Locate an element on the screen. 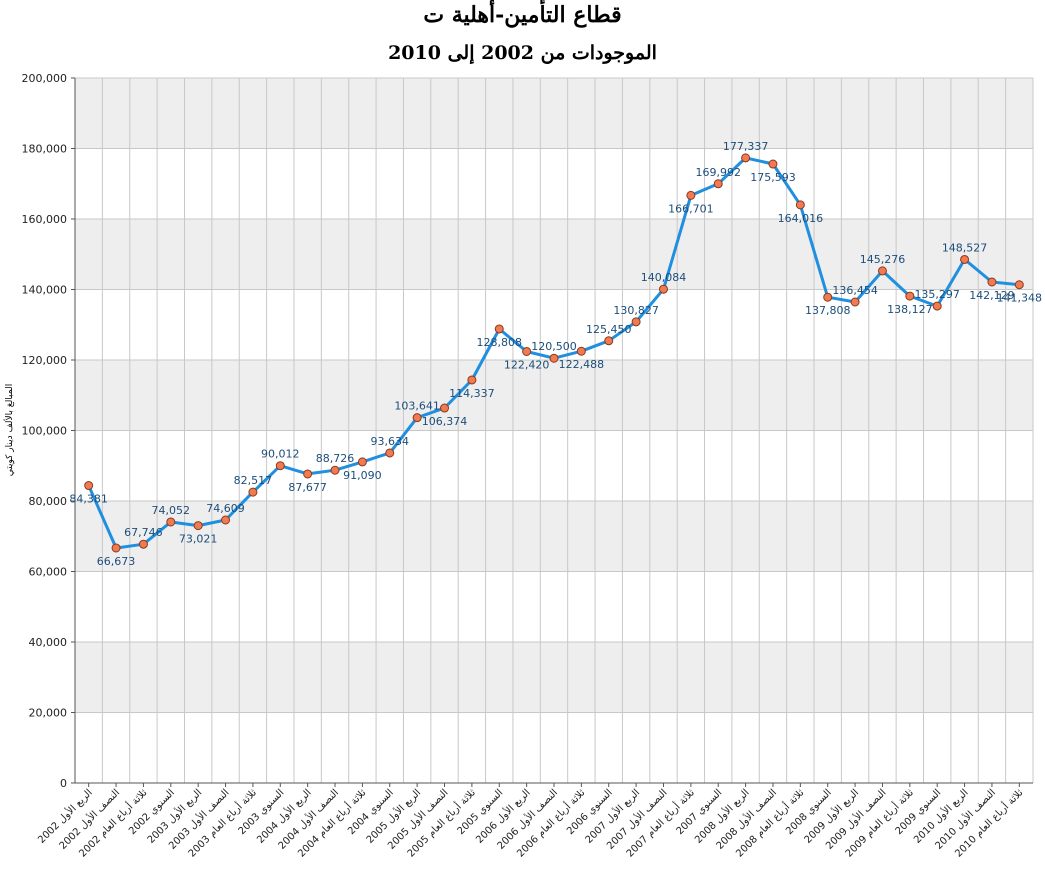 The width and height of the screenshot is (1045, 873). data-label: 114,337 is located at coordinates (472, 393).